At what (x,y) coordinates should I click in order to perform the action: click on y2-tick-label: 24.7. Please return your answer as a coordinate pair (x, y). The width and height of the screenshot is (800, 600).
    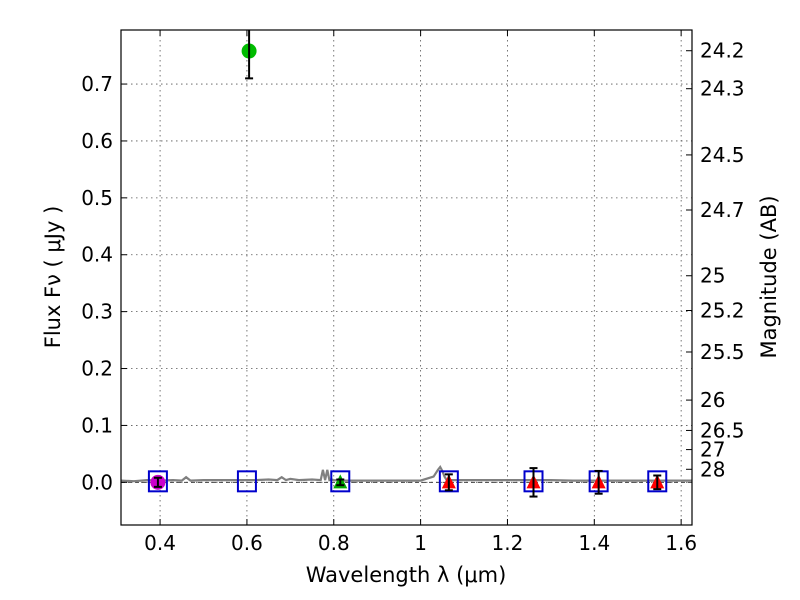
    Looking at the image, I should click on (722, 210).